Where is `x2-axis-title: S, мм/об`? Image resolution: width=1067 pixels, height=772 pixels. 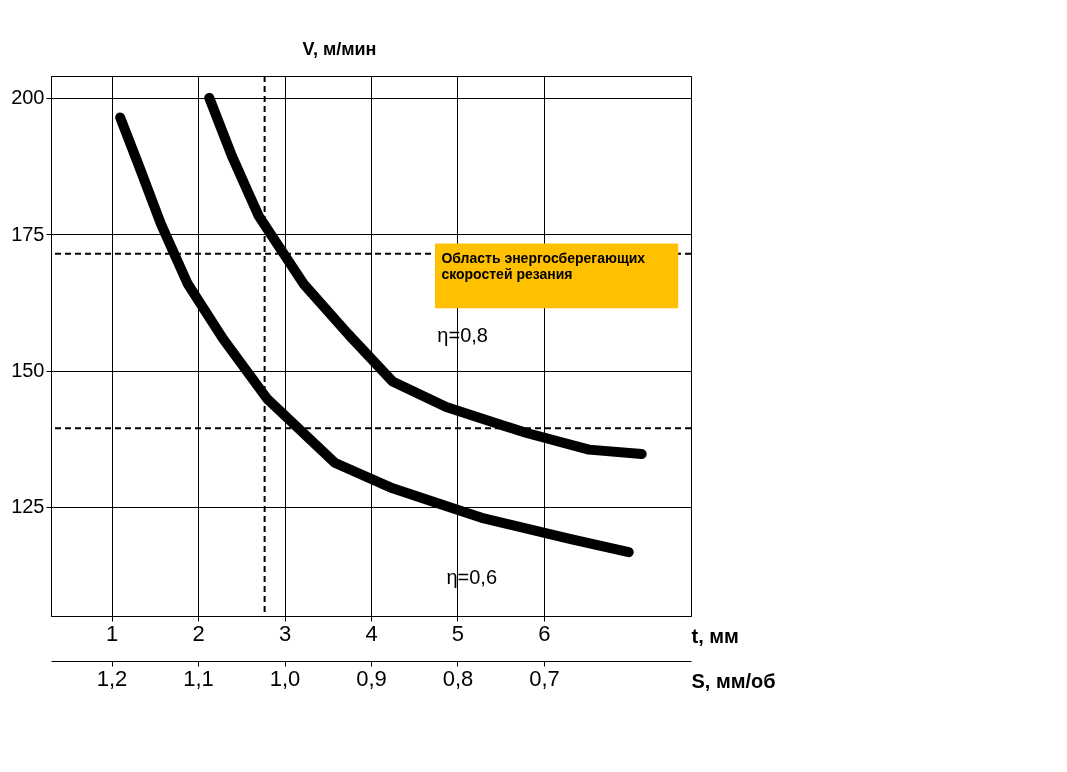
x2-axis-title: S, мм/об is located at coordinates (733, 680).